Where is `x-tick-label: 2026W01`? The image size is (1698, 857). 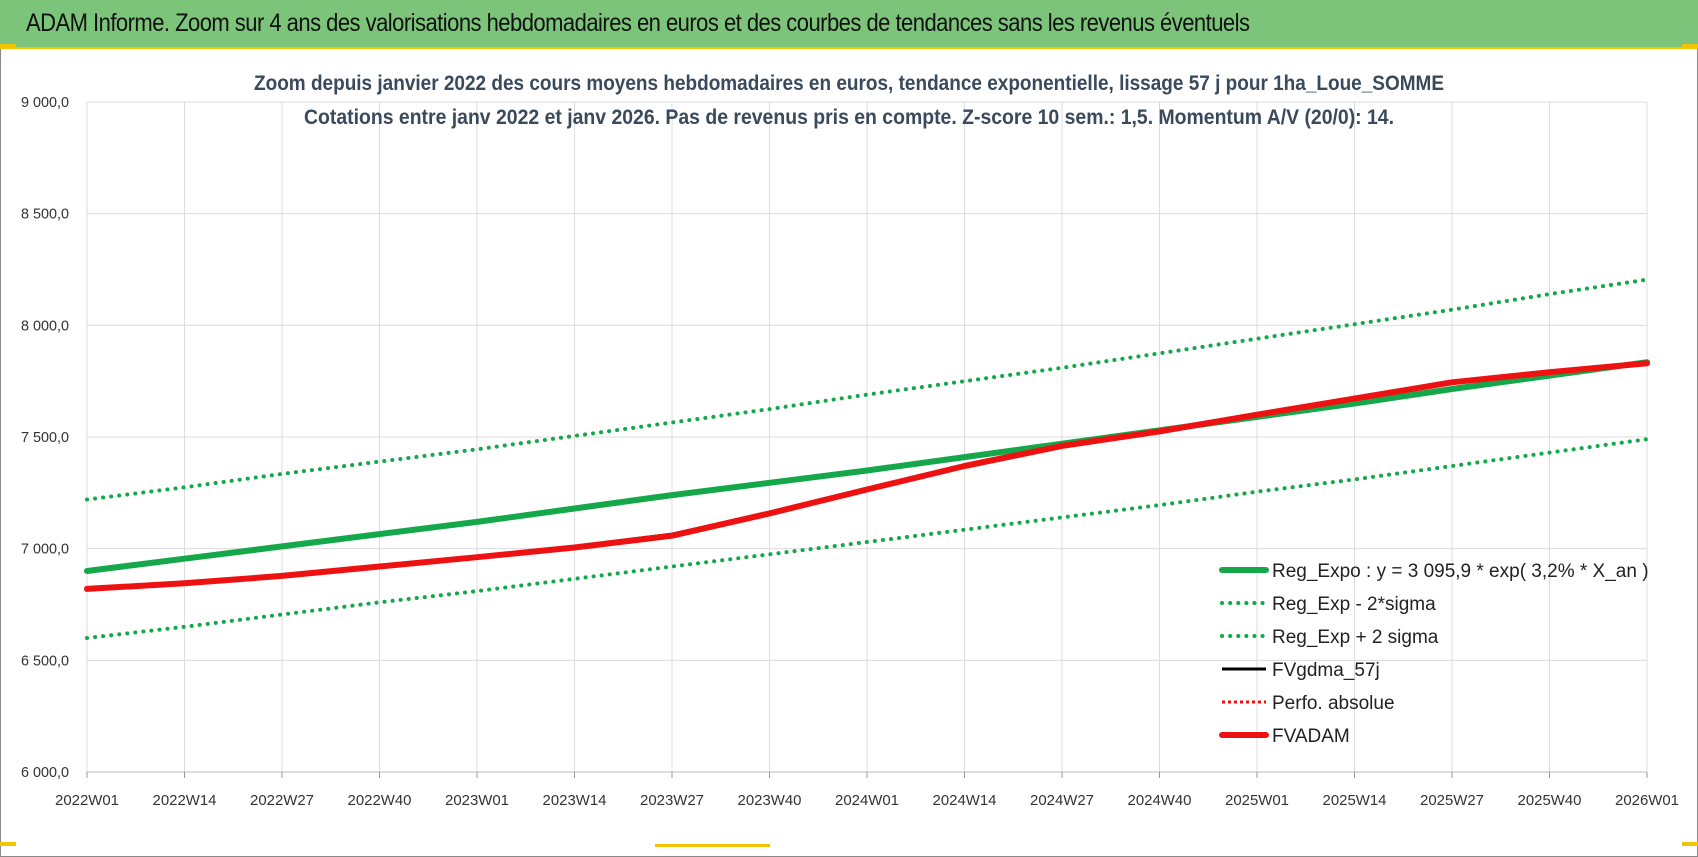 x-tick-label: 2026W01 is located at coordinates (1647, 800).